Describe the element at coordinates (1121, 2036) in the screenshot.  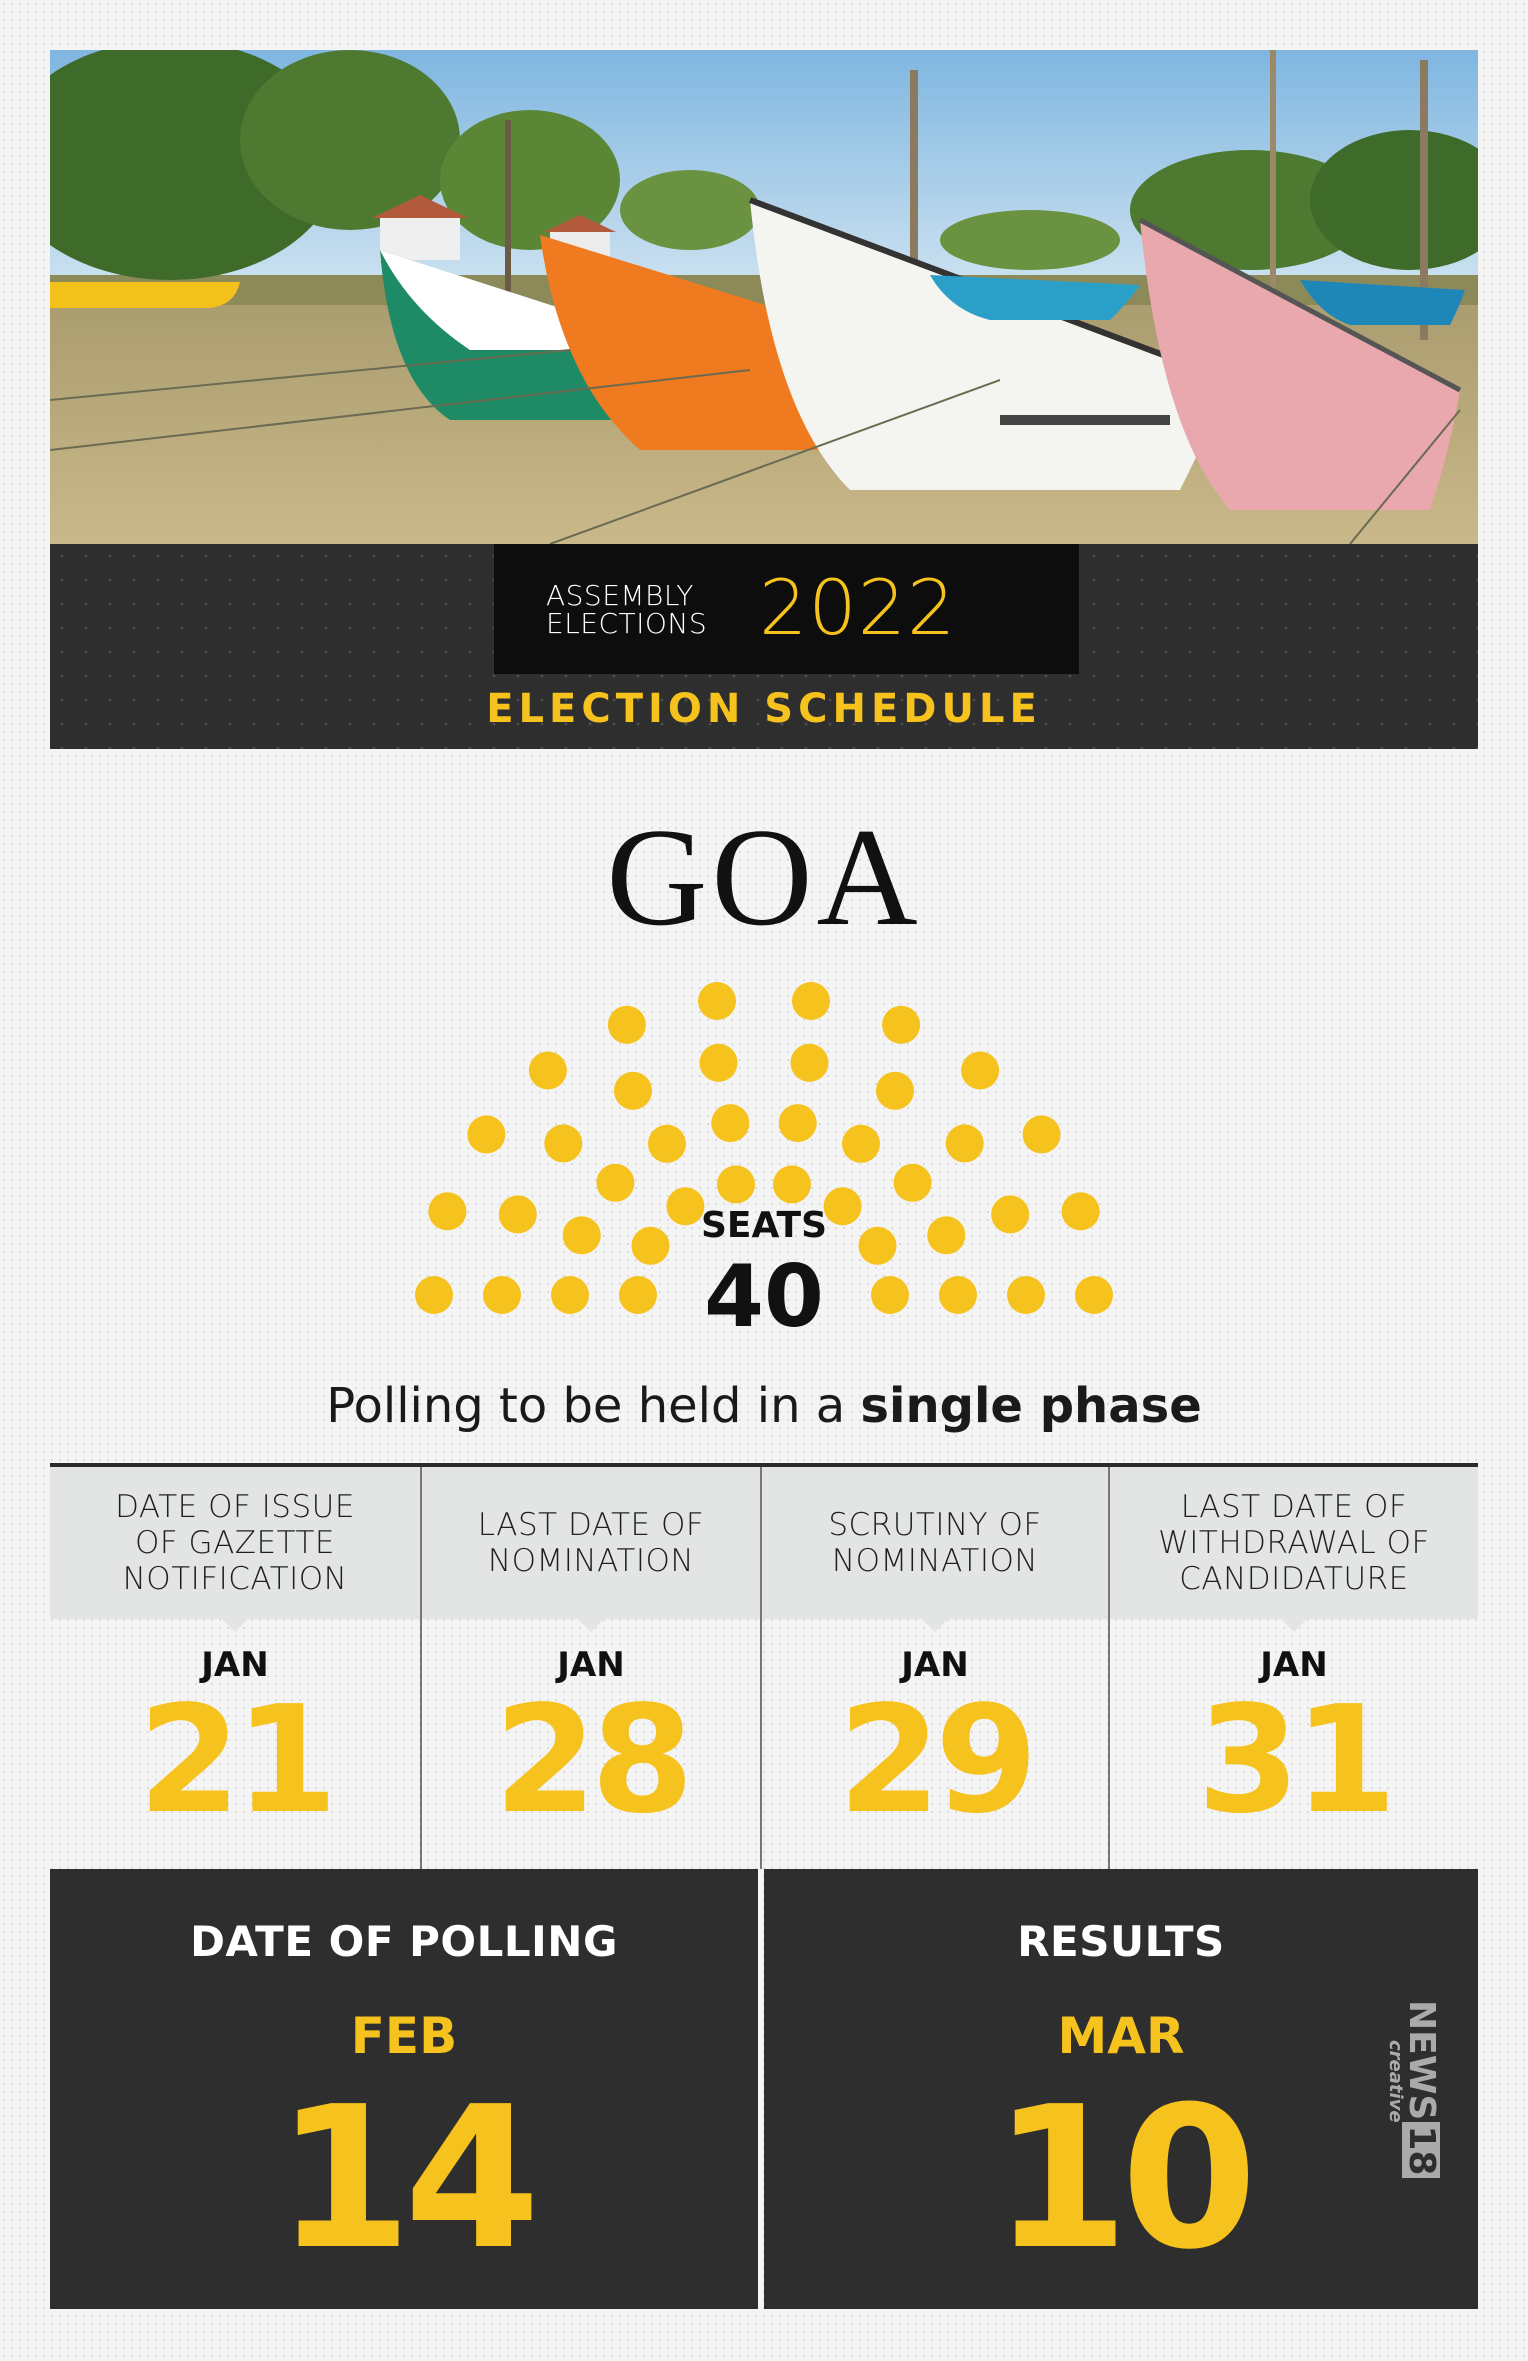
I see `results-month: MAR` at that location.